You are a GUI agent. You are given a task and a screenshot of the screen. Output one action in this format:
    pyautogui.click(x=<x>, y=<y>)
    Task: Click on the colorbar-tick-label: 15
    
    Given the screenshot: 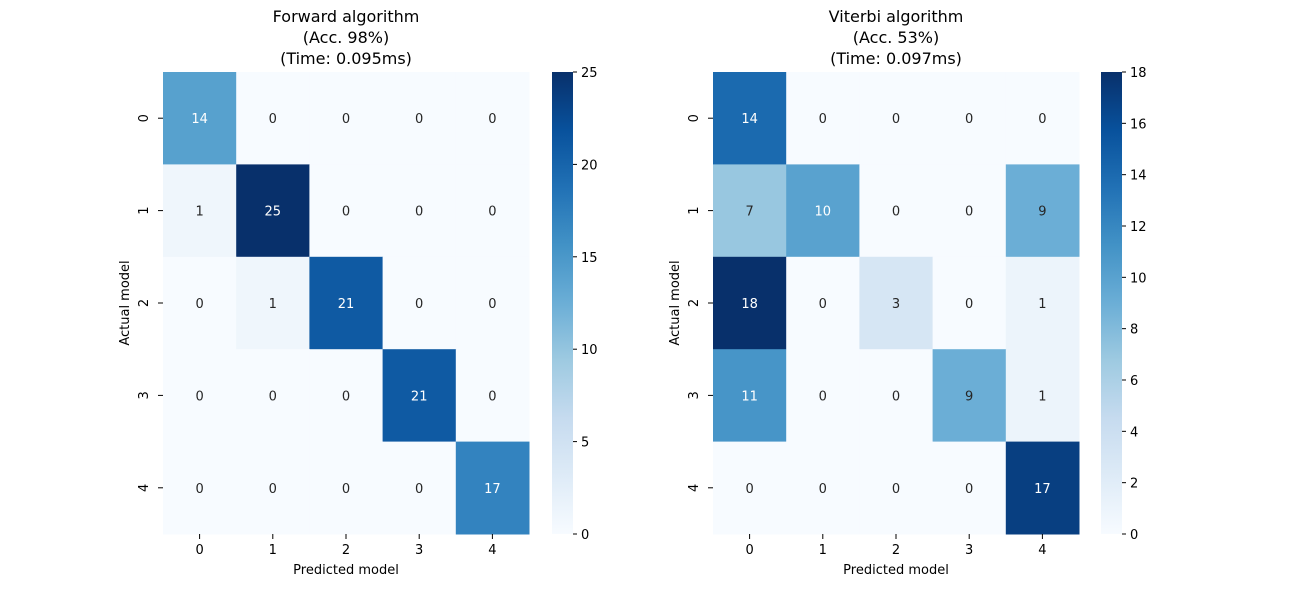 What is the action you would take?
    pyautogui.click(x=589, y=258)
    